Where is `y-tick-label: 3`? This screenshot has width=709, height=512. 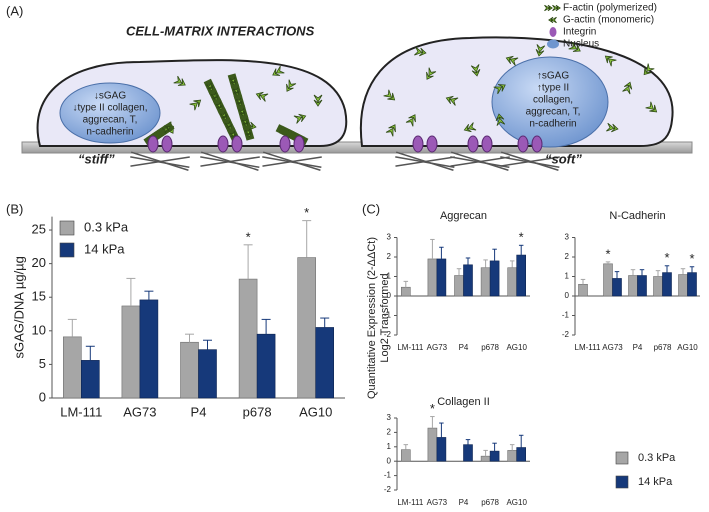 y-tick-label: 3 is located at coordinates (389, 237).